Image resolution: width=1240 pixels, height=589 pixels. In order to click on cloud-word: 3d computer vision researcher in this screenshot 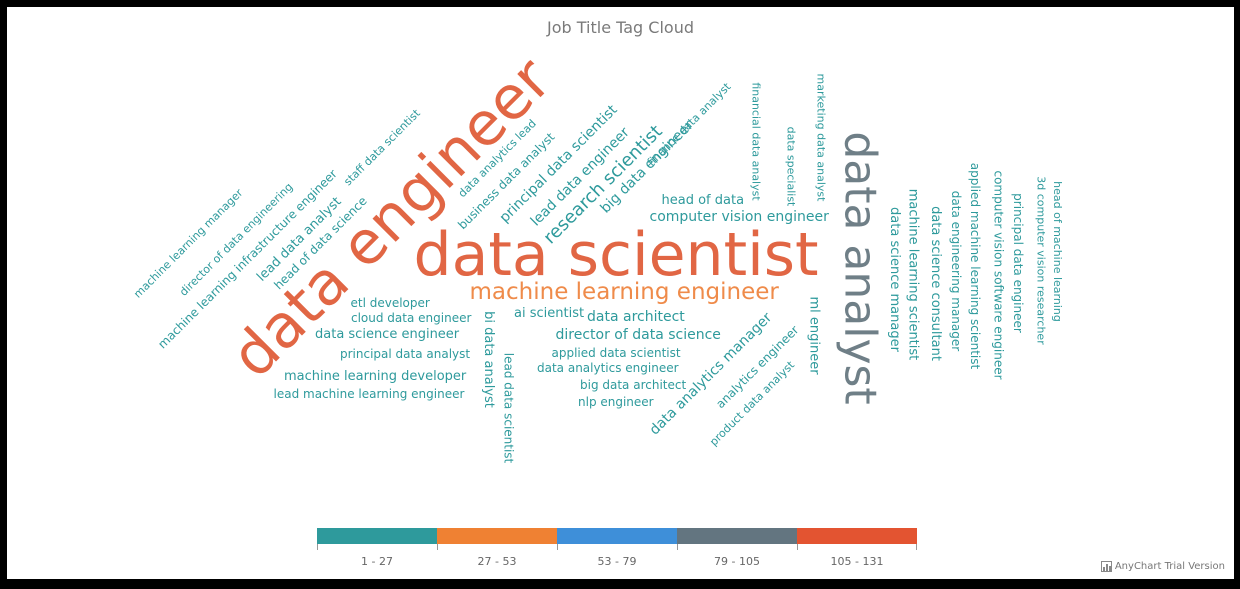, I will do `click(1041, 260)`.